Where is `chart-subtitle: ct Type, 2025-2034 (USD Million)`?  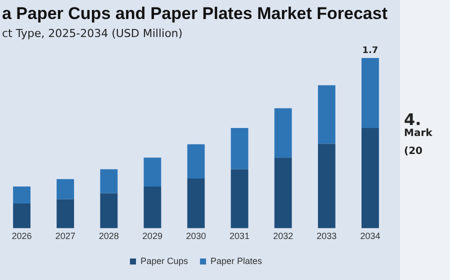 chart-subtitle: ct Type, 2025-2034 (USD Million) is located at coordinates (92, 33).